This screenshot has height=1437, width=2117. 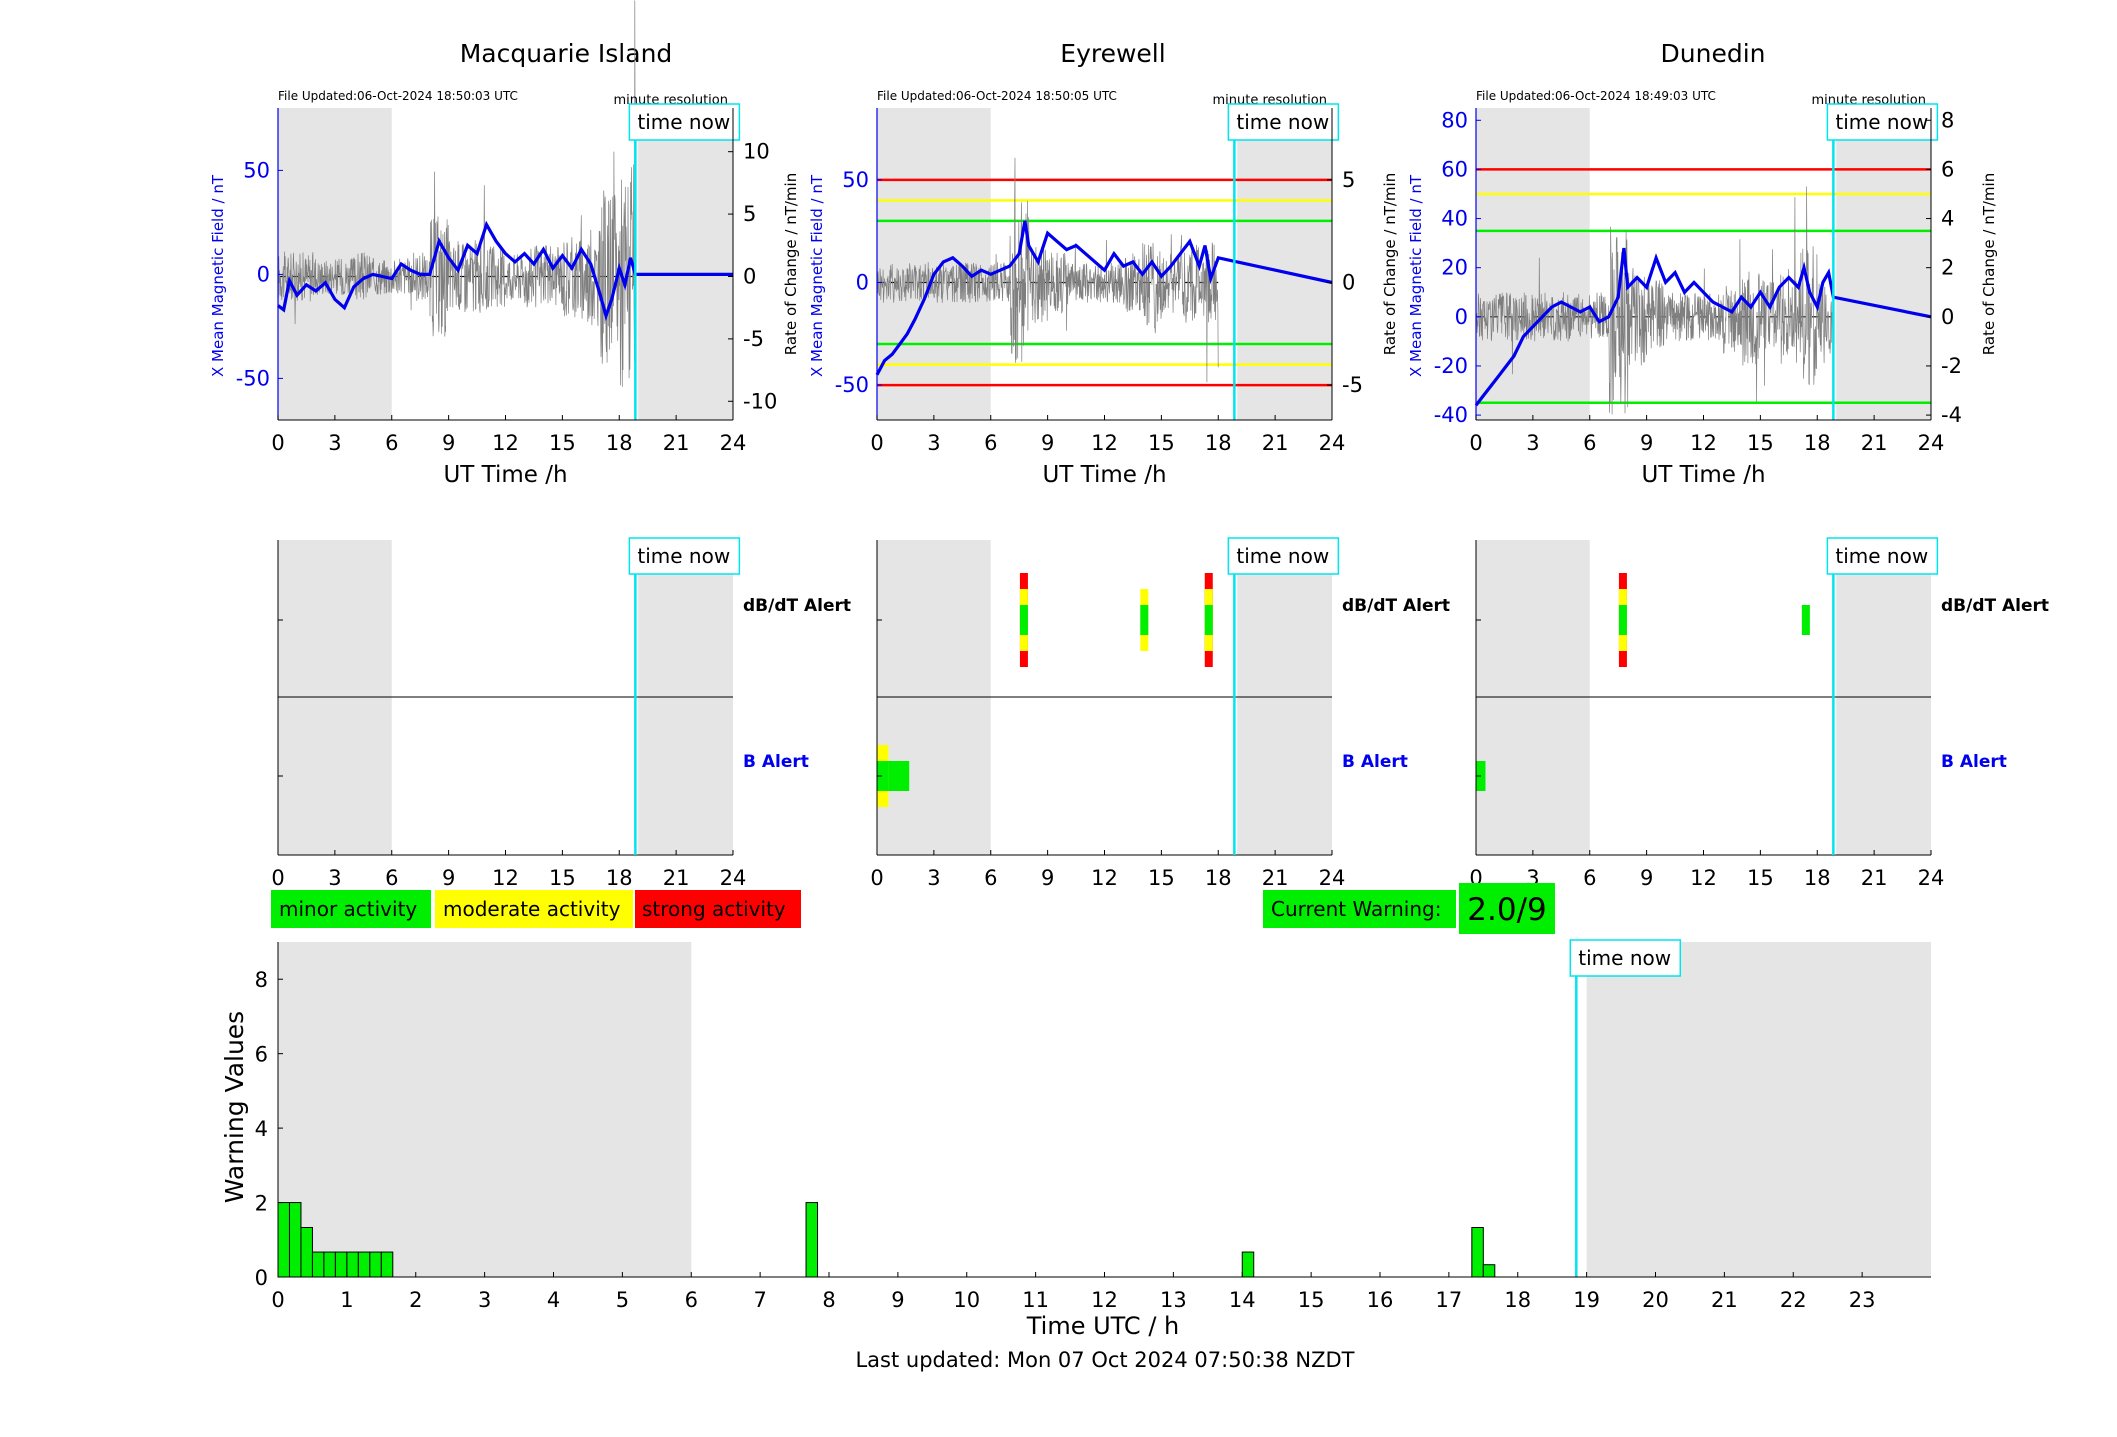 What do you see at coordinates (622, 1300) in the screenshot?
I see `x-tick-label: 5` at bounding box center [622, 1300].